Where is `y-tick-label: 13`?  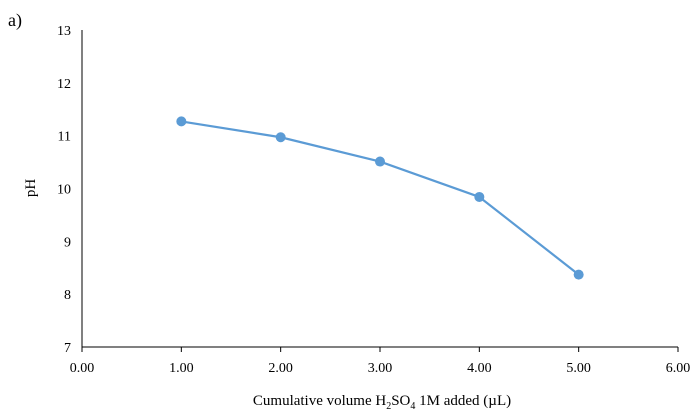
y-tick-label: 13 is located at coordinates (64, 31).